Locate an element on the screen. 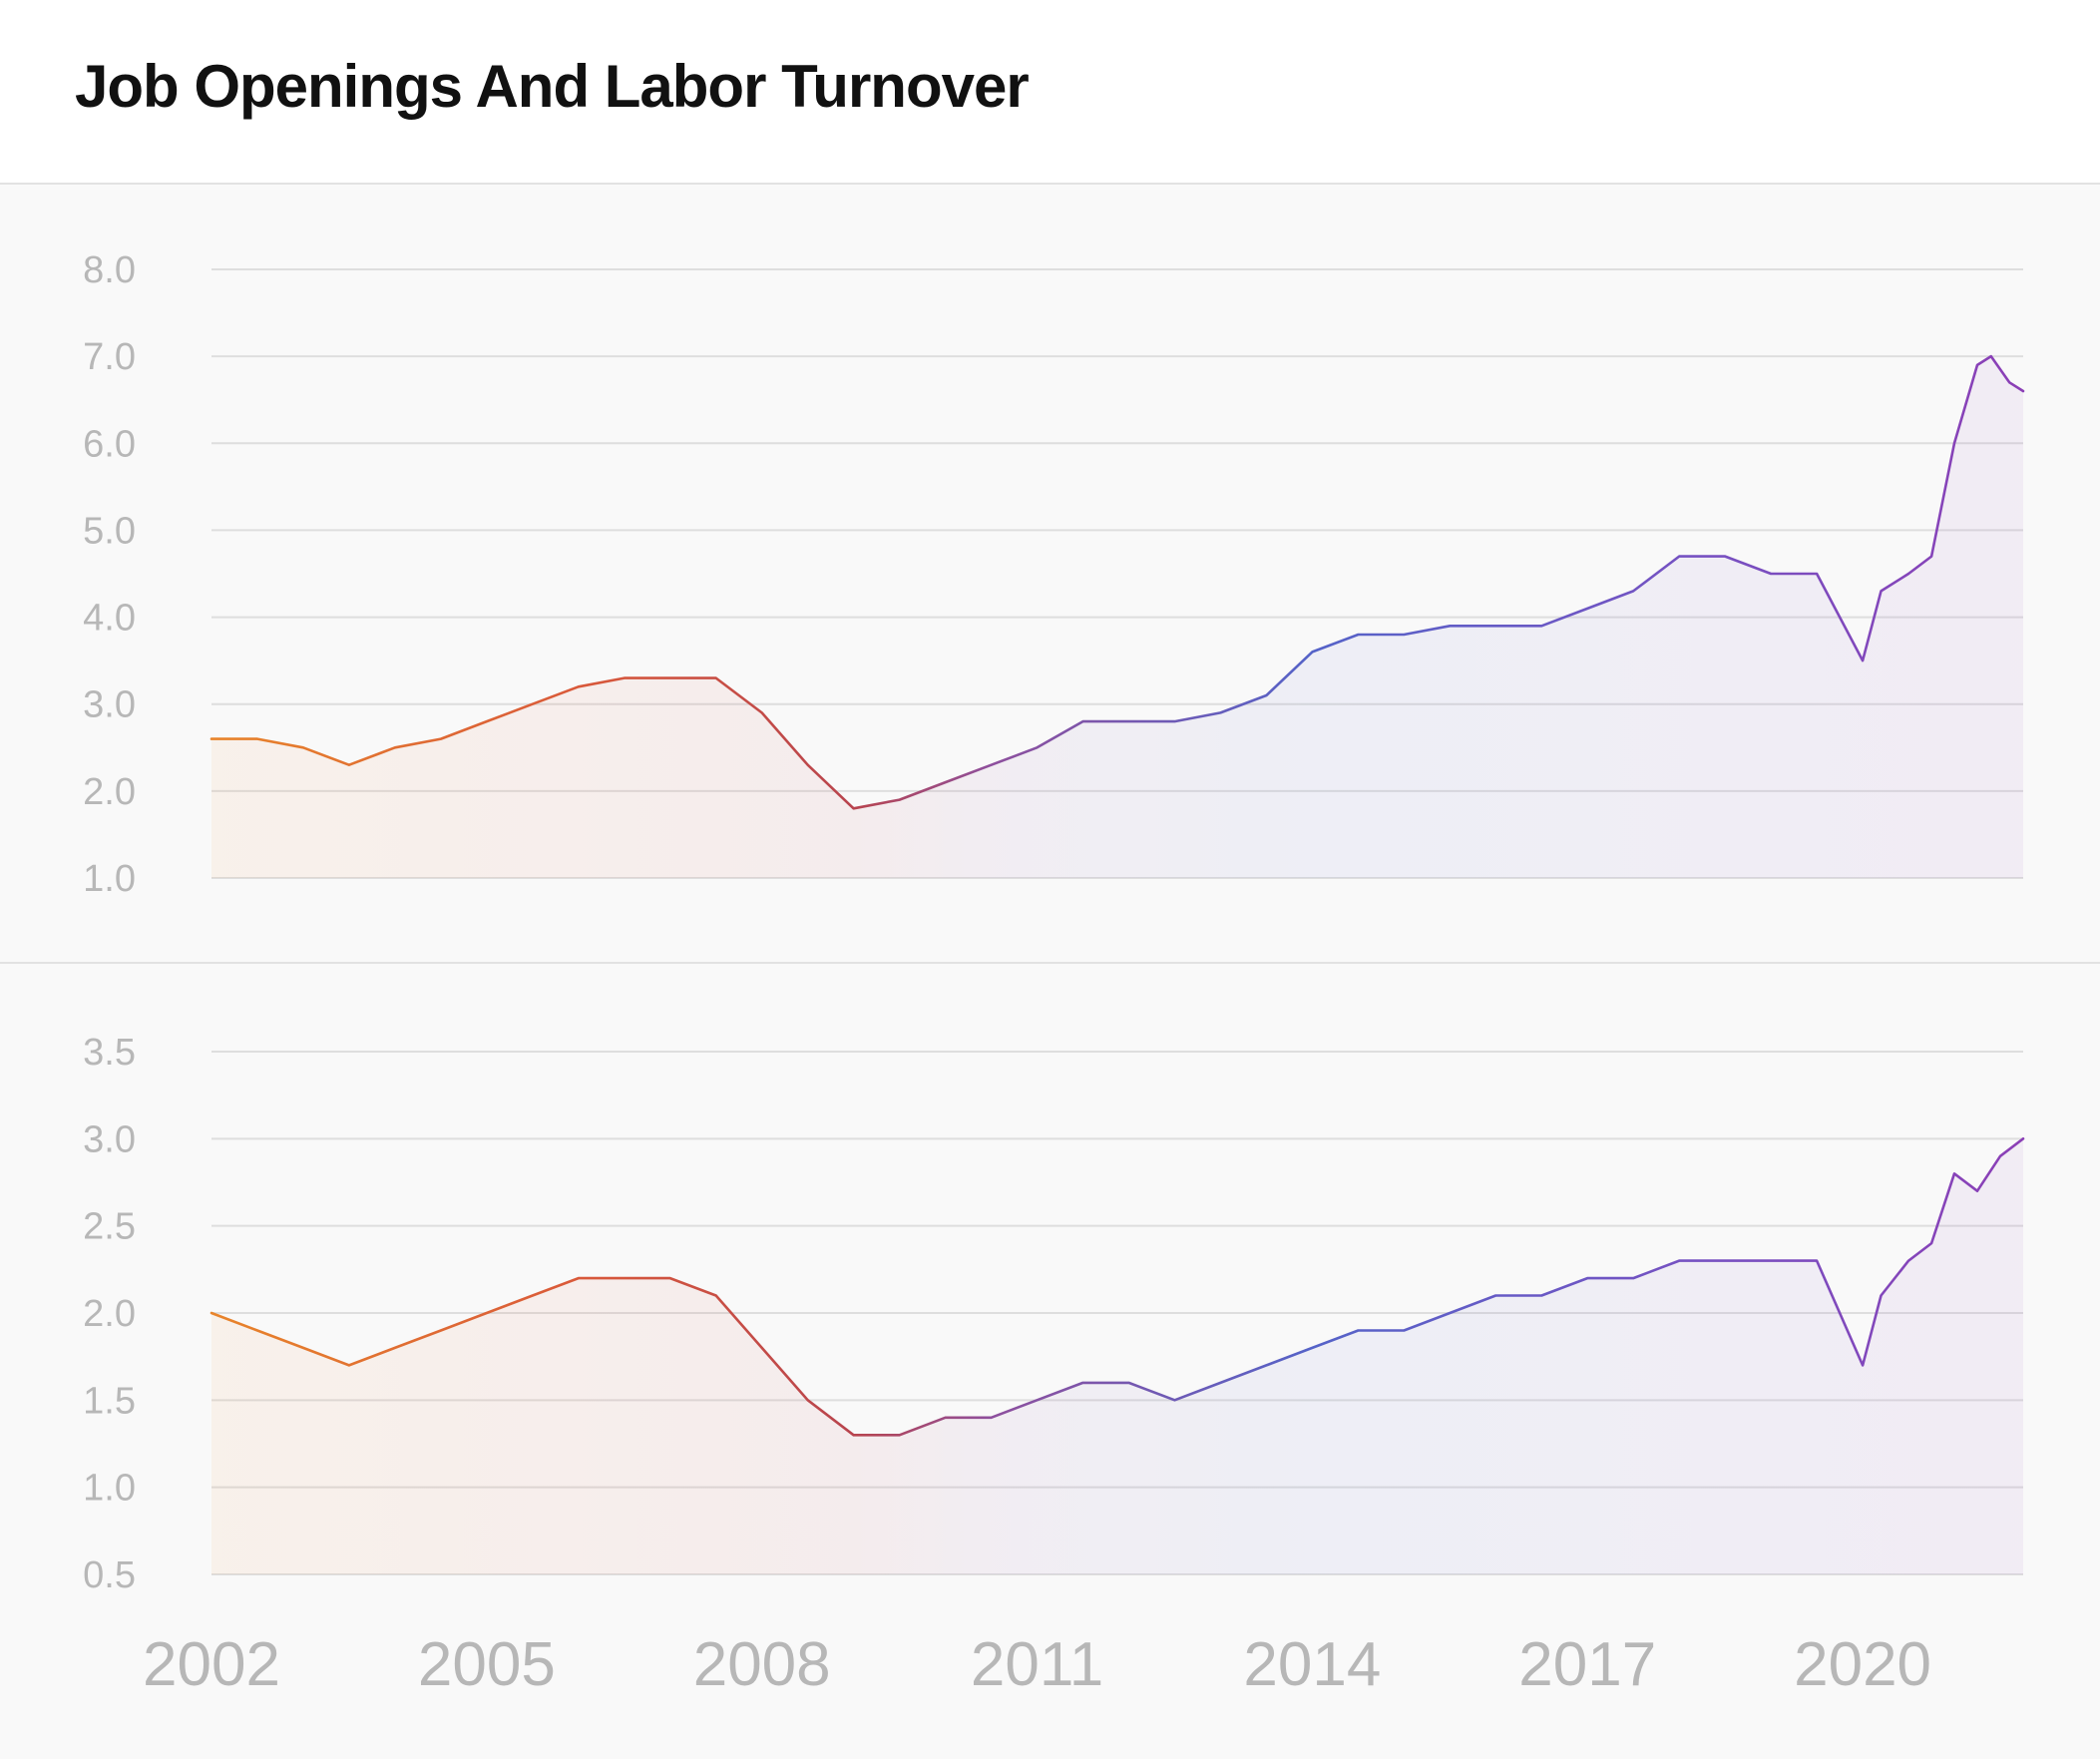 This screenshot has width=2100, height=1759. y-tick-label: 3.5 is located at coordinates (109, 1053).